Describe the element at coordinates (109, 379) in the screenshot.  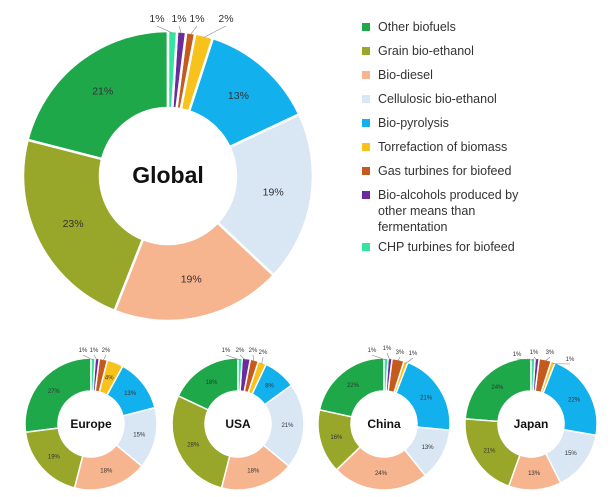
I see `slice-label: 4%` at that location.